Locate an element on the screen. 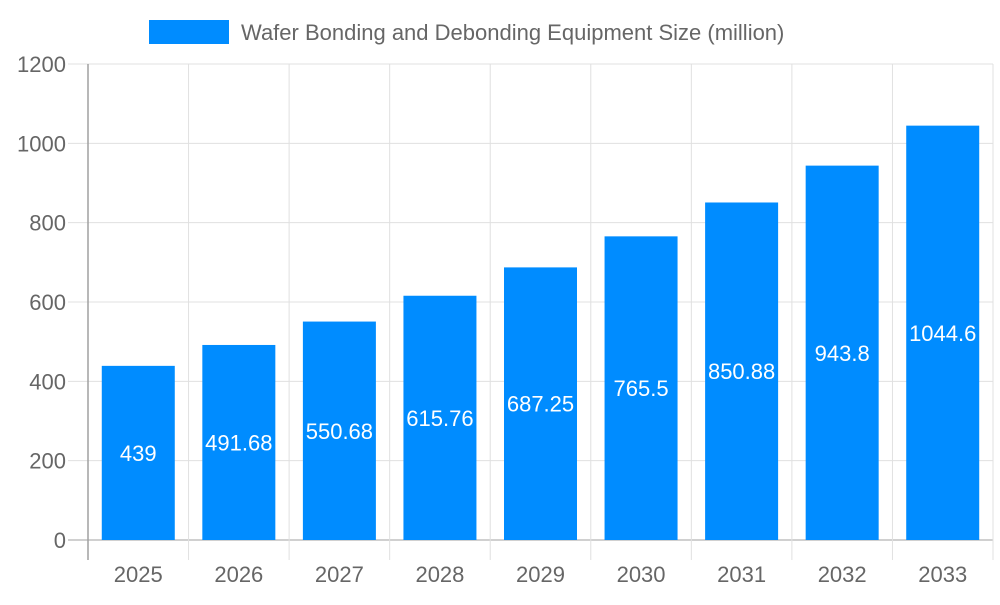  y-tick-label: 0 is located at coordinates (60, 540).